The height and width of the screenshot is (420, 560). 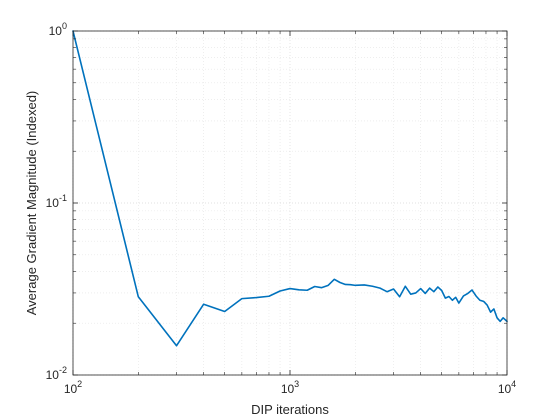 I want to click on x-tick-label: 10³, so click(x=290, y=387).